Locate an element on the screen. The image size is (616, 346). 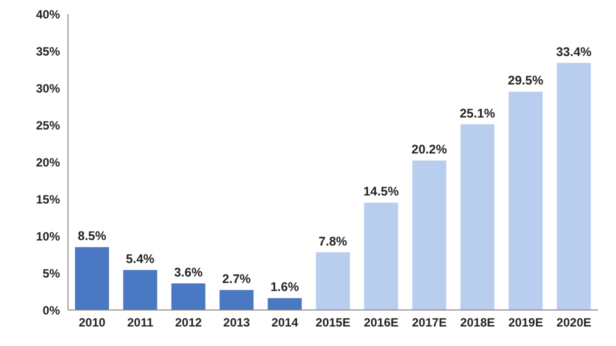
y-tick-label: 10% is located at coordinates (48, 236).